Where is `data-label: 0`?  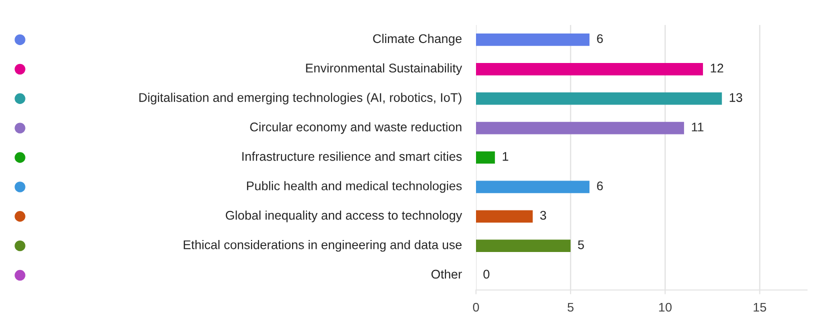 data-label: 0 is located at coordinates (486, 274).